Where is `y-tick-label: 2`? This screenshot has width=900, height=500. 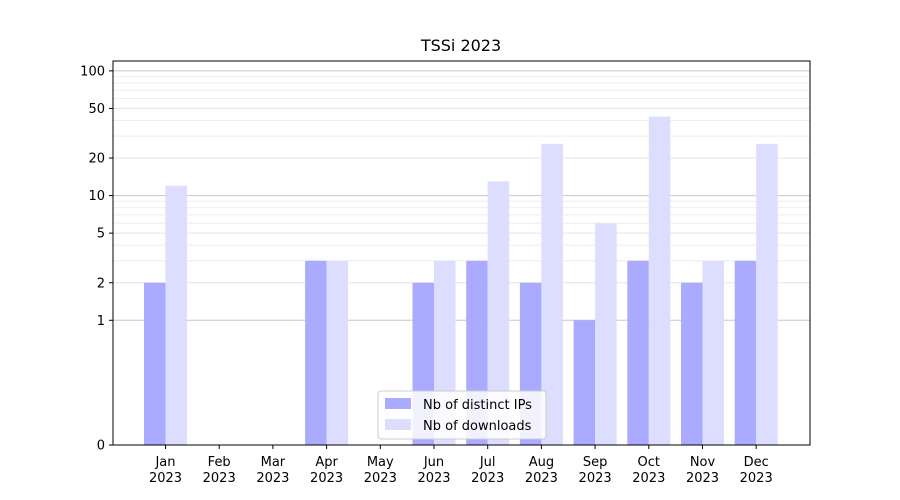 y-tick-label: 2 is located at coordinates (101, 283).